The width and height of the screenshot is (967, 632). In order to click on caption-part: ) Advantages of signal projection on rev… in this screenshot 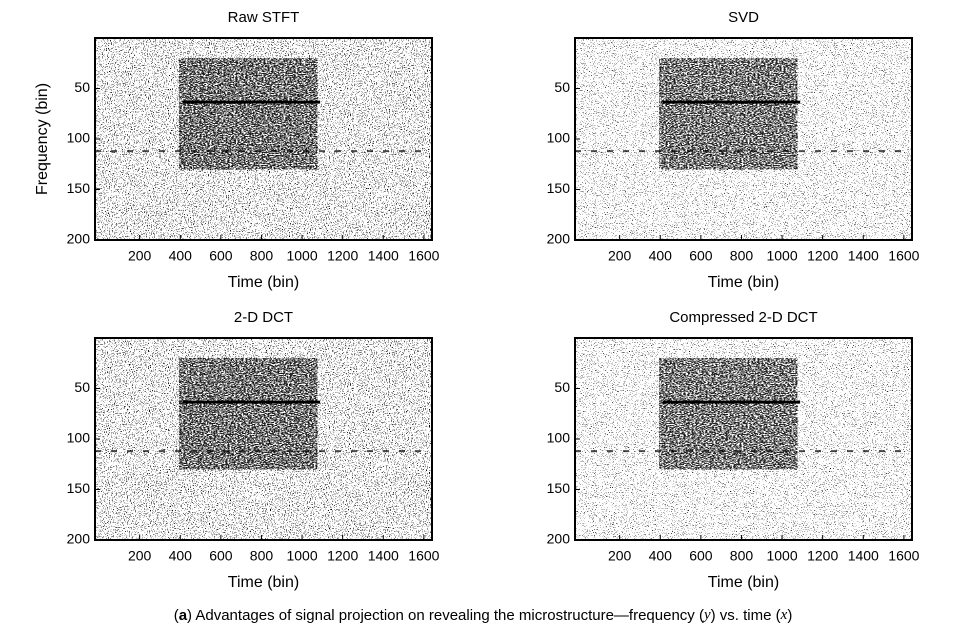, I will do `click(445, 615)`.